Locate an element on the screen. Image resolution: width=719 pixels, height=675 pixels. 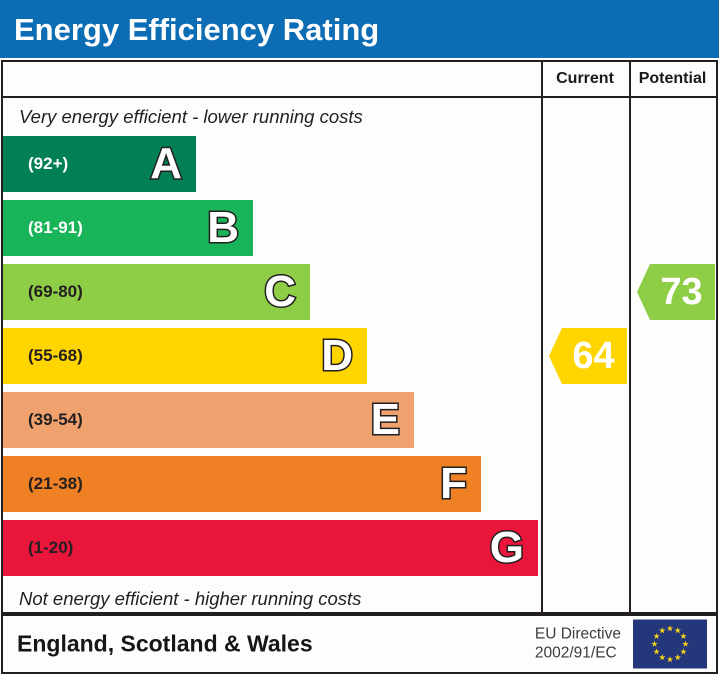
rating-band-g: (1-20) G is located at coordinates (270, 548).